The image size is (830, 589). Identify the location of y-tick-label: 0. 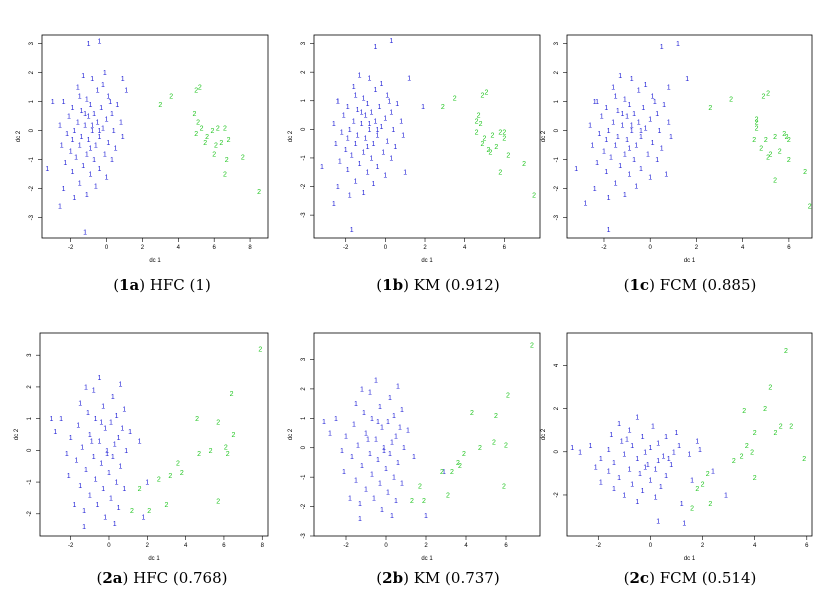
(304, 129).